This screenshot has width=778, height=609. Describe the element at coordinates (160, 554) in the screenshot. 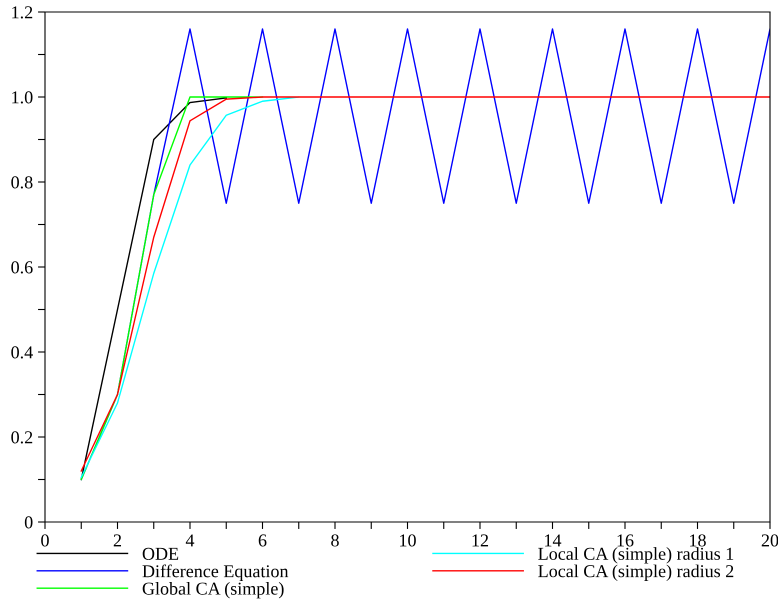

I see `legend-label: ODE` at that location.